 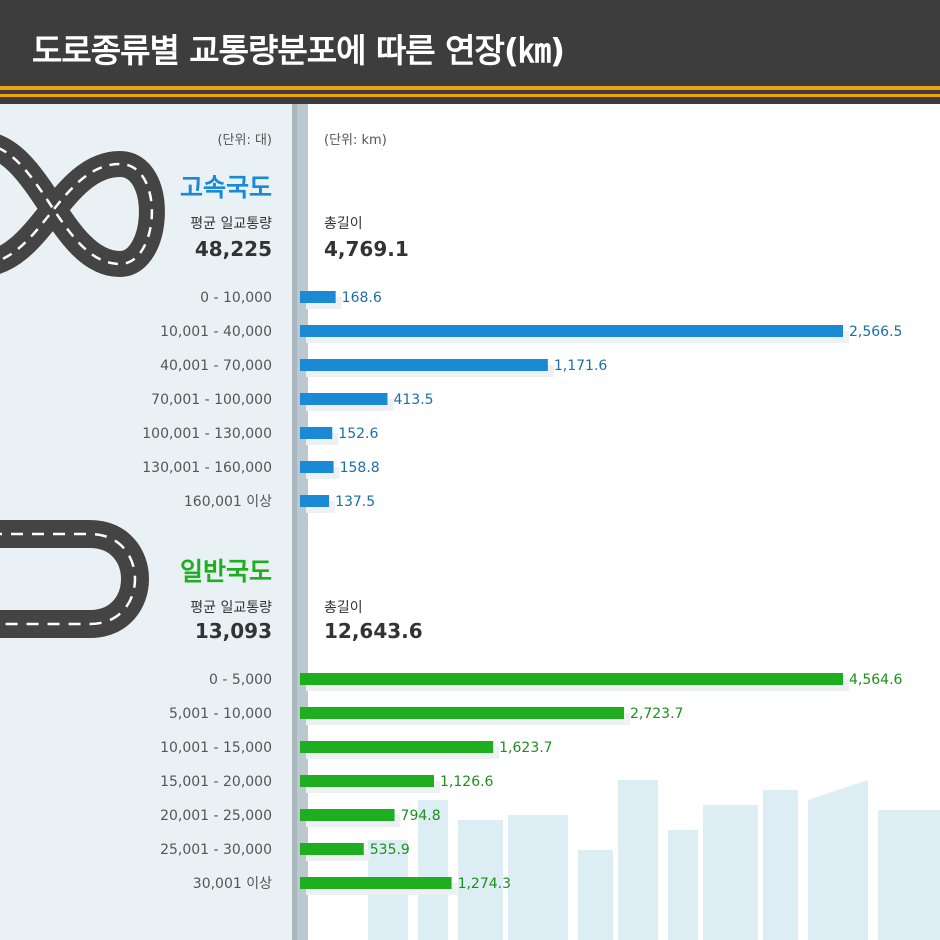 I want to click on expressway-value-label: 413.5, so click(x=413, y=400).